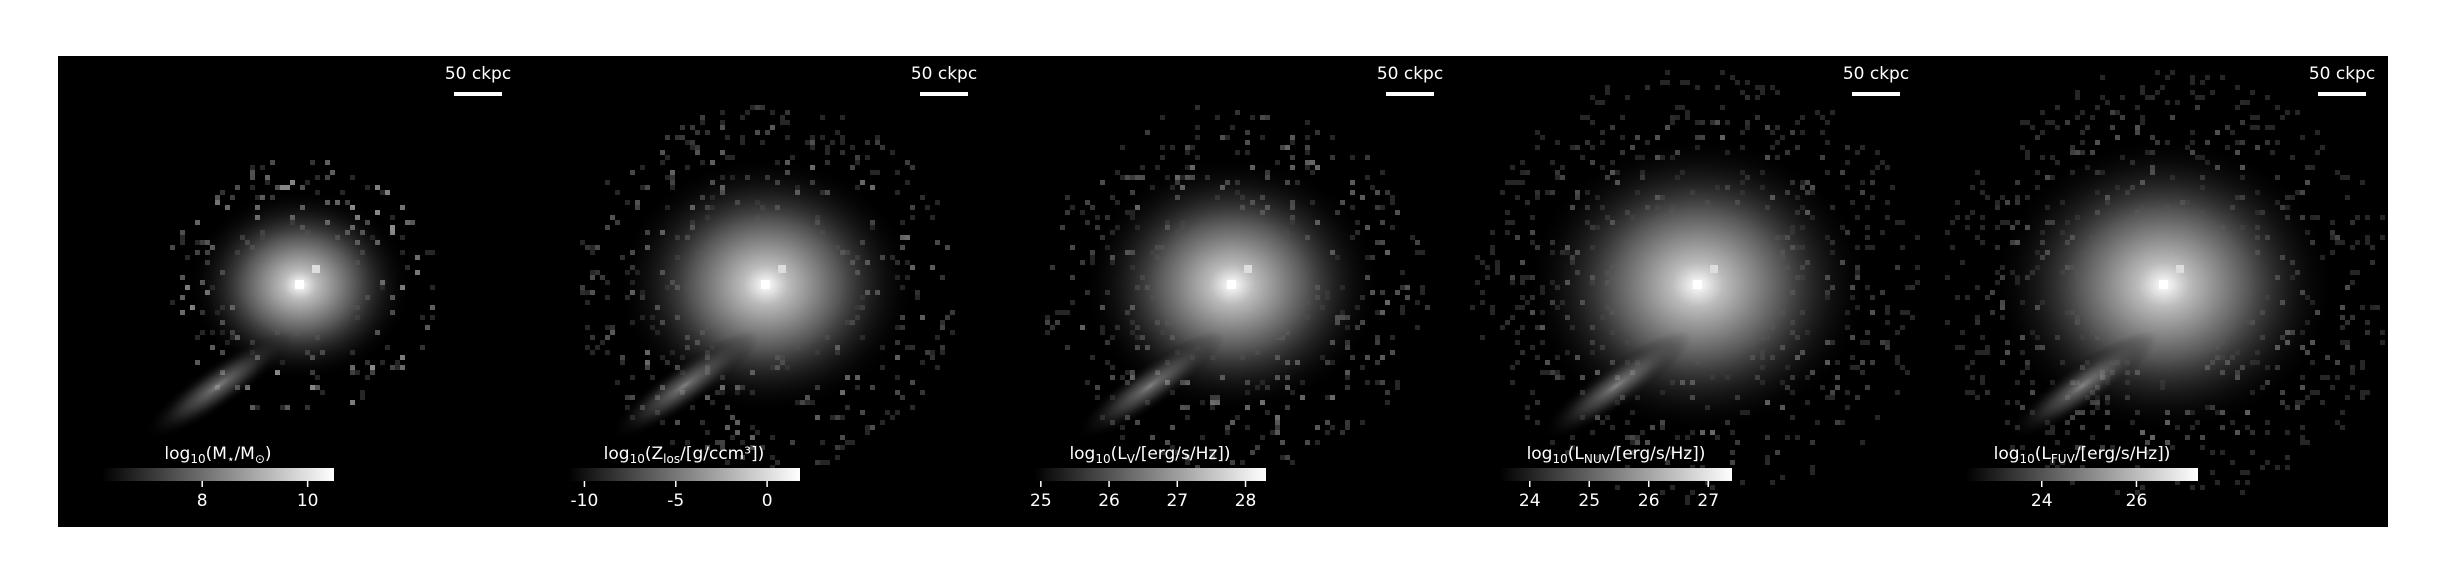 This screenshot has width=2444, height=588. Describe the element at coordinates (1530, 501) in the screenshot. I see `colorbar-tick-label: 24` at that location.